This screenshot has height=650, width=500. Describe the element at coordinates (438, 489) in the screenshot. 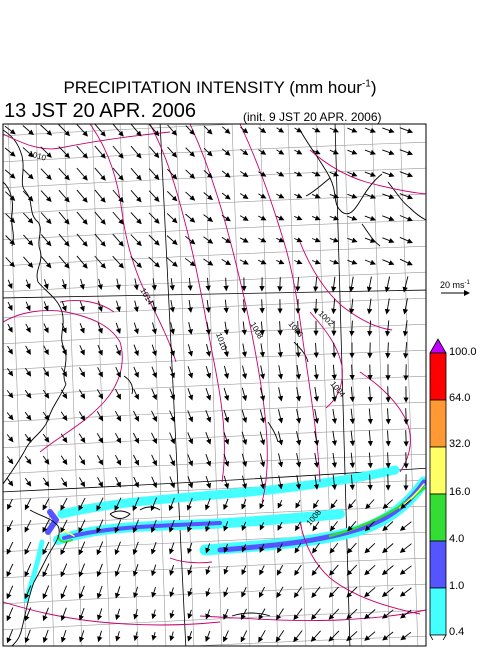

I see `colorbar` at that location.